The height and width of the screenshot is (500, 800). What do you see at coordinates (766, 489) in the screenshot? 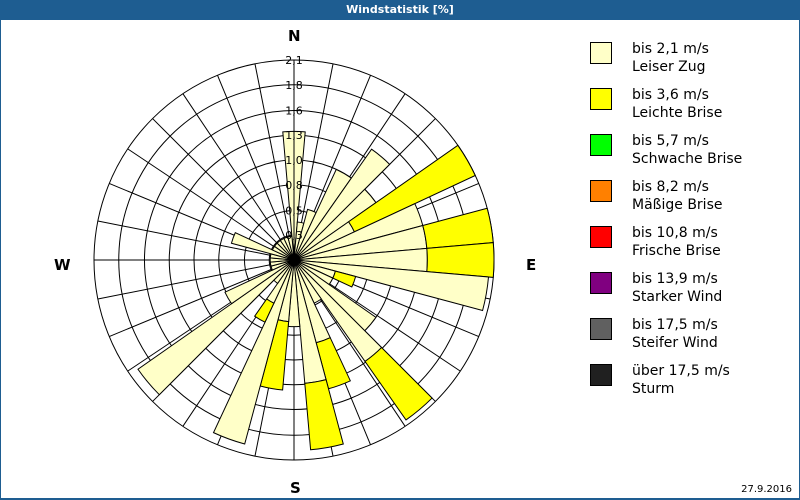
I see `date-stamp: 27.9.2016` at bounding box center [766, 489].